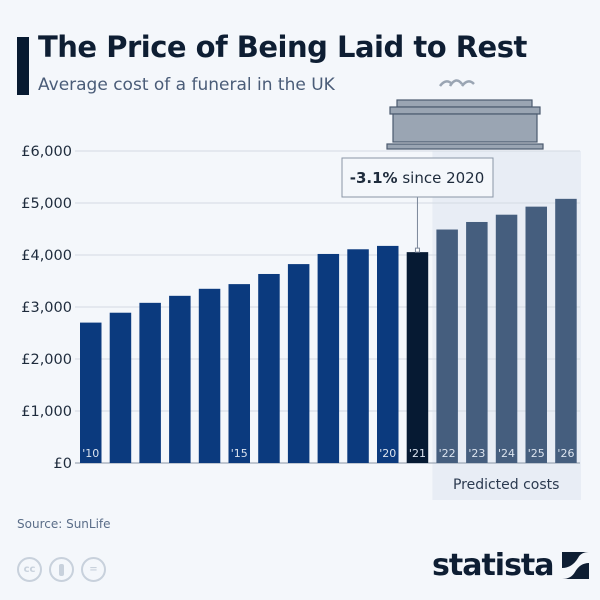 Image resolution: width=600 pixels, height=600 pixels. What do you see at coordinates (93, 569) in the screenshot?
I see `no-derivatives-icon: =` at bounding box center [93, 569].